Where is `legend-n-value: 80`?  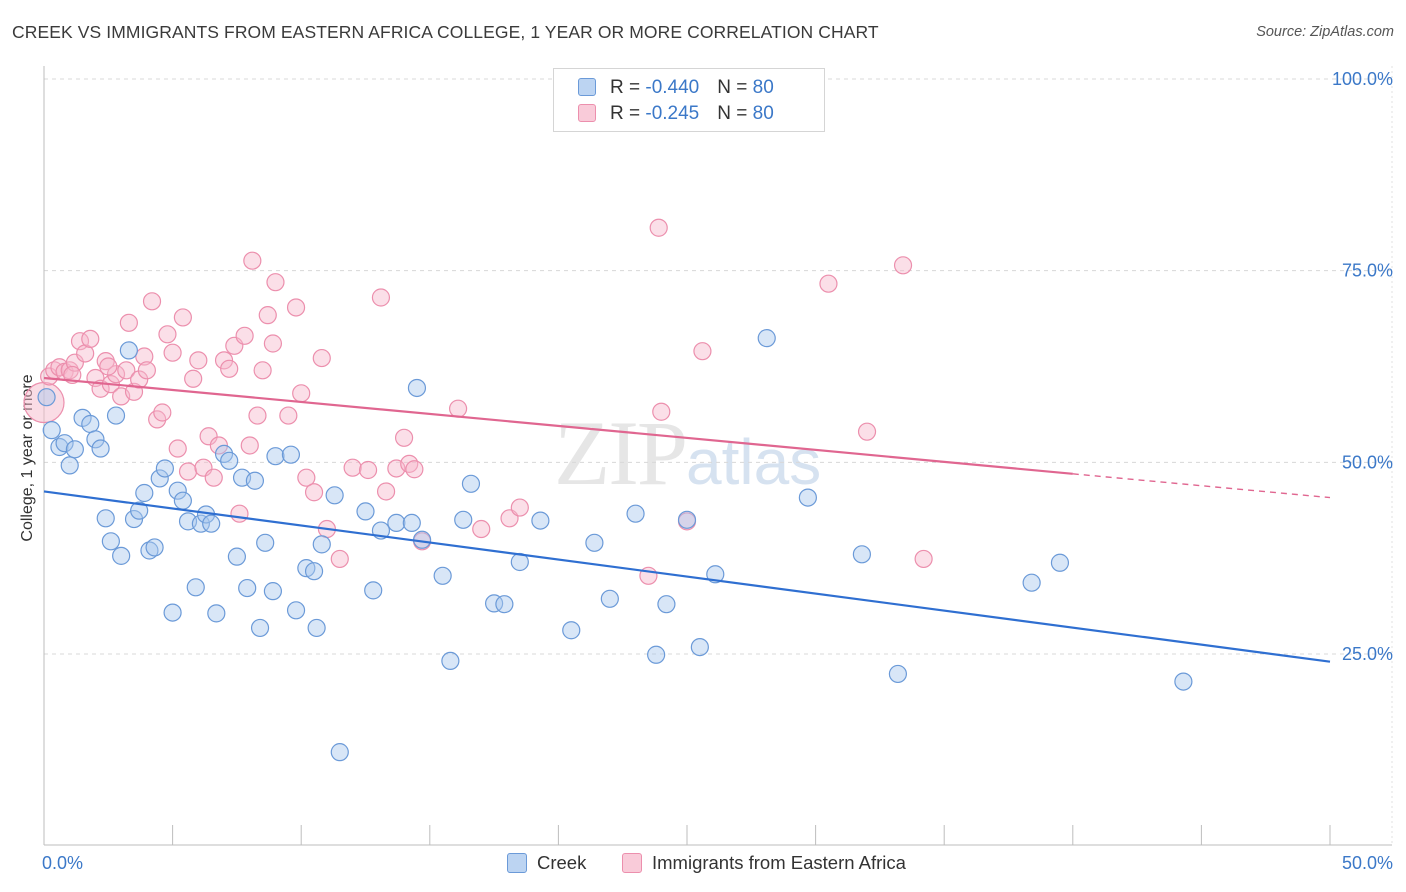
legend-n-value: 80 is located at coordinates (763, 87).